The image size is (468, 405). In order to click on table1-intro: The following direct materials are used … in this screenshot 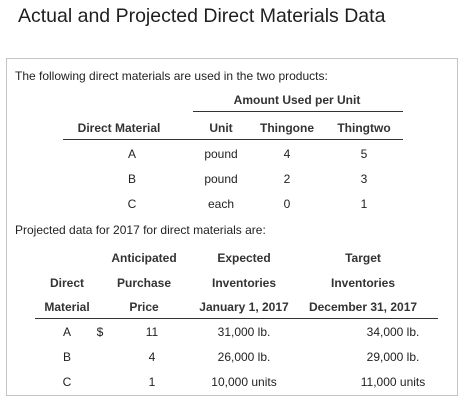, I will do `click(171, 76)`.